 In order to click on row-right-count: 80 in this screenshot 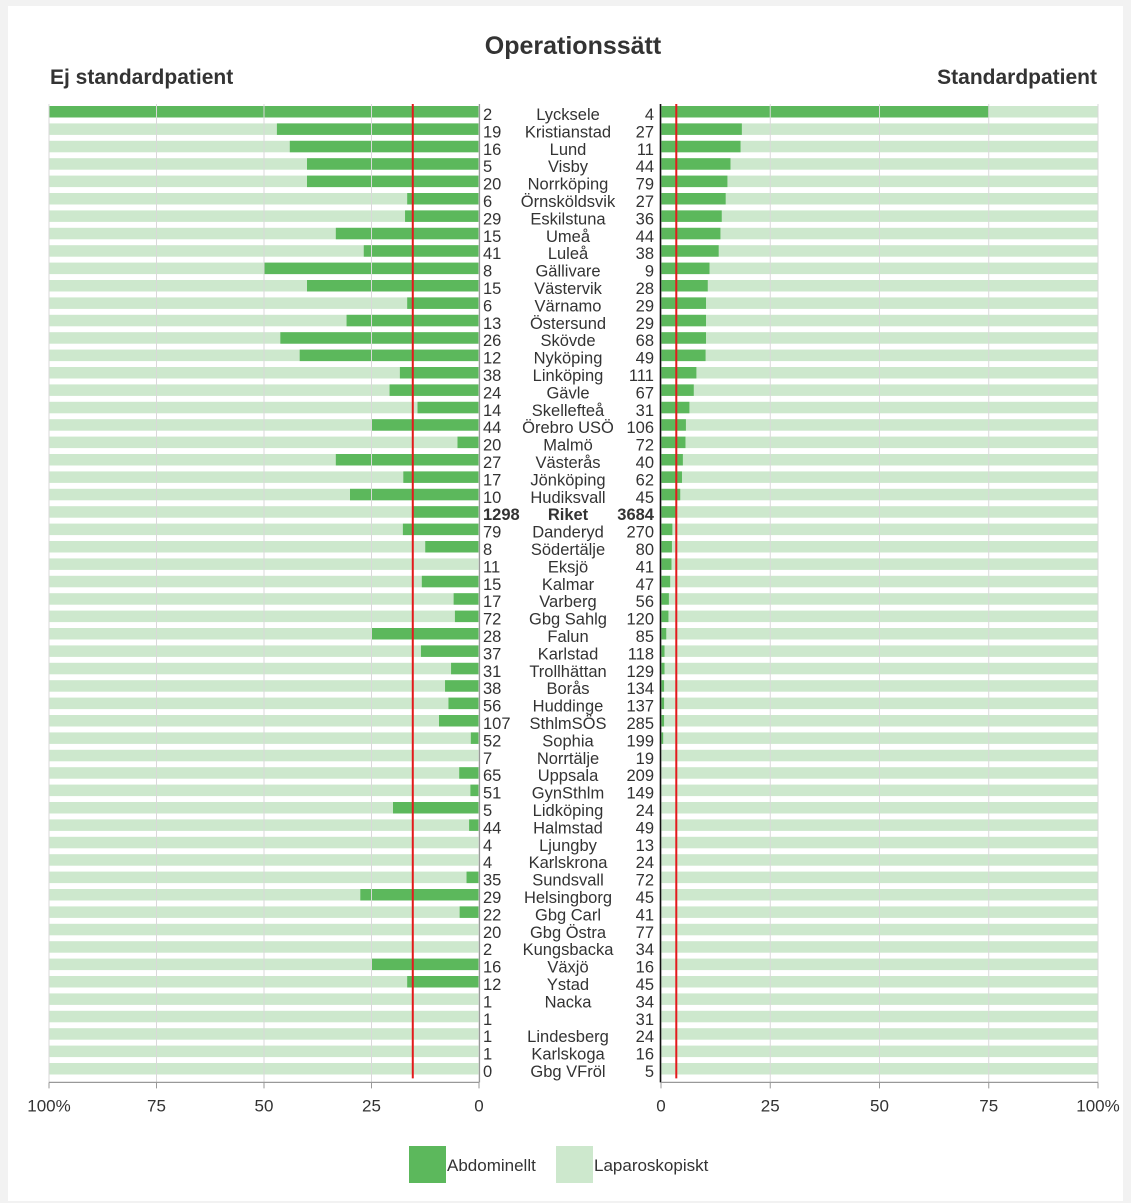, I will do `click(645, 550)`.